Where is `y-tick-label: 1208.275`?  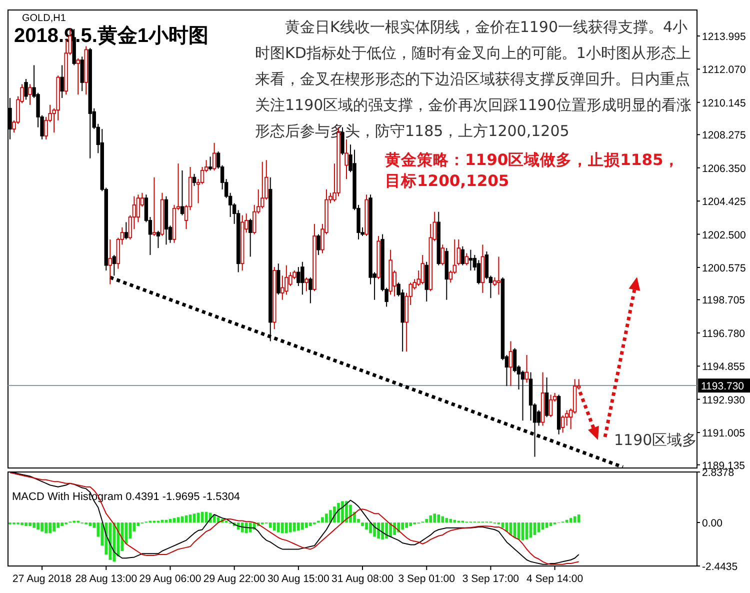
y-tick-label: 1208.275 is located at coordinates (724, 136).